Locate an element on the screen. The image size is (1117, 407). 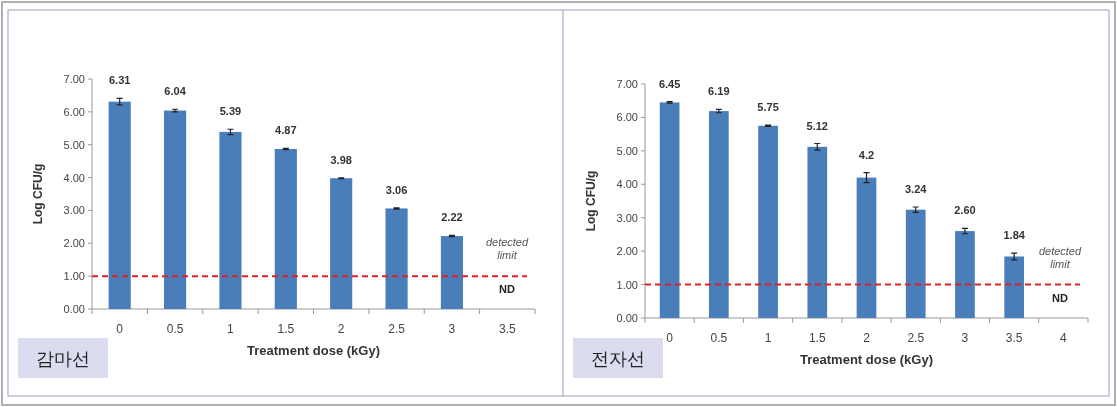
data-label: 4.2 is located at coordinates (866, 154).